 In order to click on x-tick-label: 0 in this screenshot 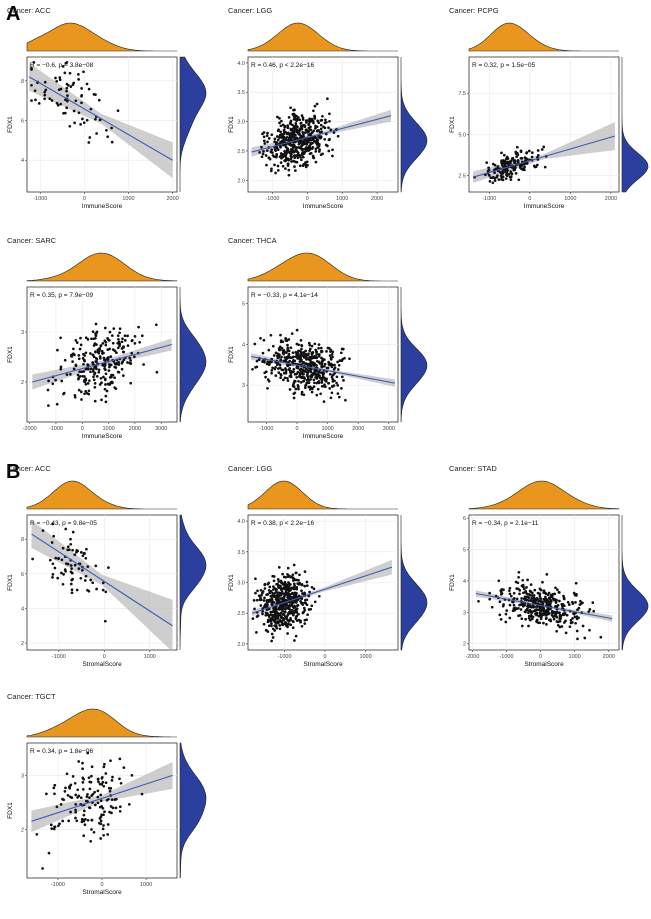, I will do `click(307, 199)`.